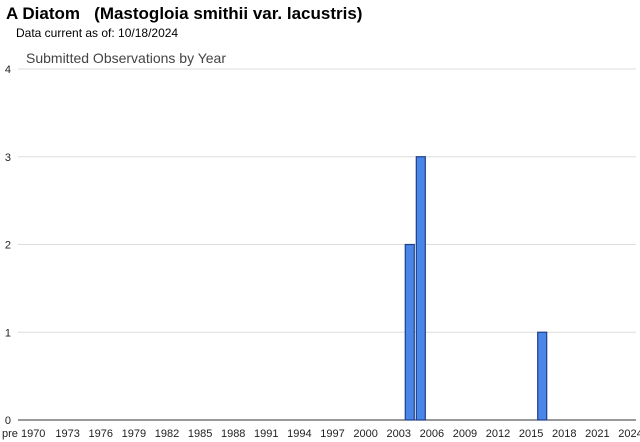 This screenshot has width=640, height=442. What do you see at coordinates (564, 434) in the screenshot?
I see `x-tick-label: 2018` at bounding box center [564, 434].